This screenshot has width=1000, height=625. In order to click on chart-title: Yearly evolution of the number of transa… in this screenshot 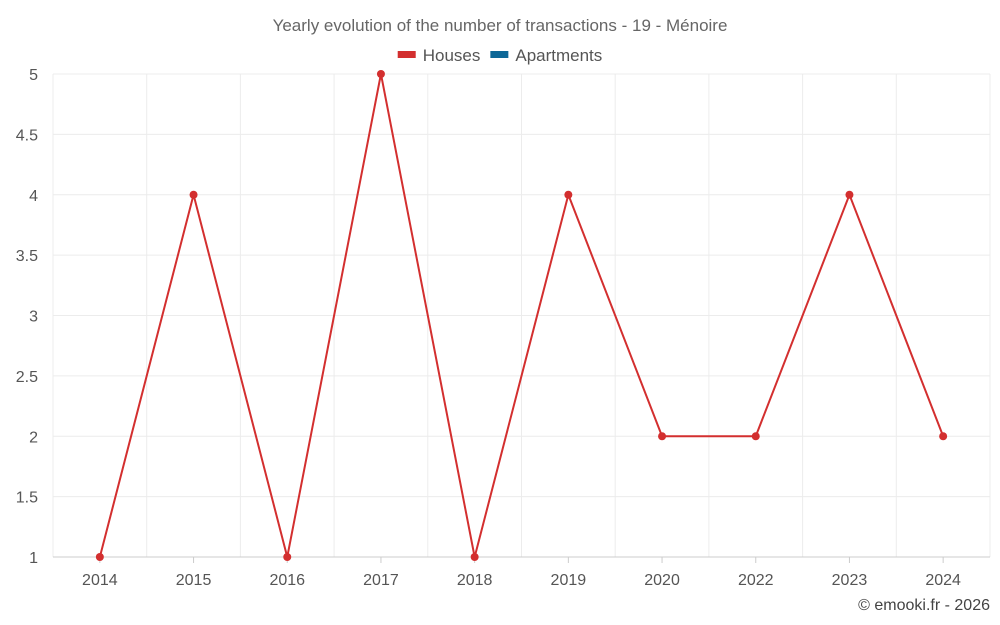, I will do `click(500, 25)`.